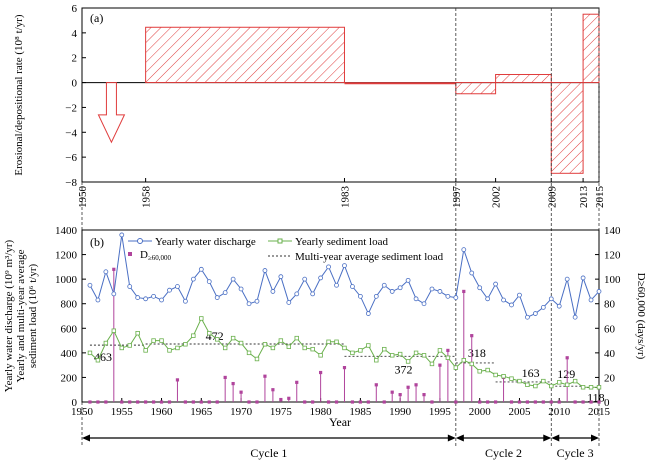 Image resolution: width=650 pixels, height=464 pixels. I want to click on legend-water-text: Yearly water discharge, so click(205, 242).